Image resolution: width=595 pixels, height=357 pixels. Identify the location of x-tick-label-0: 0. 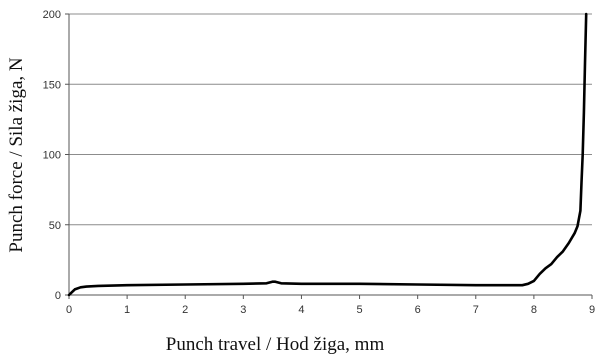
(69, 310).